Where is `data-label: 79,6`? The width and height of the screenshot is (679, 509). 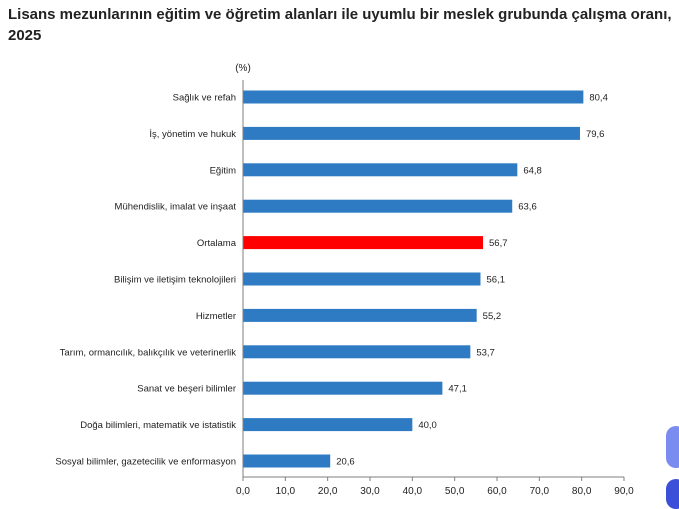
data-label: 79,6 is located at coordinates (595, 134).